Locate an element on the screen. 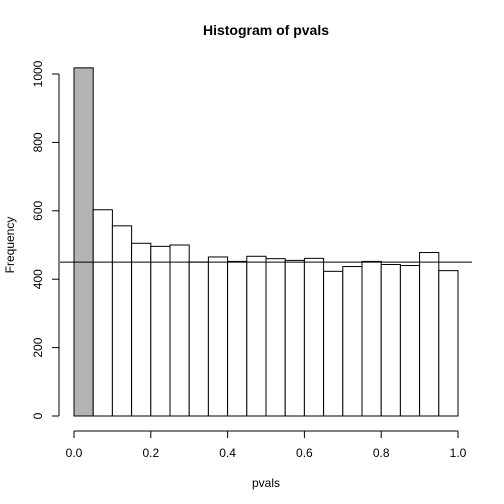  y-tick-label: 400 is located at coordinates (38, 279).